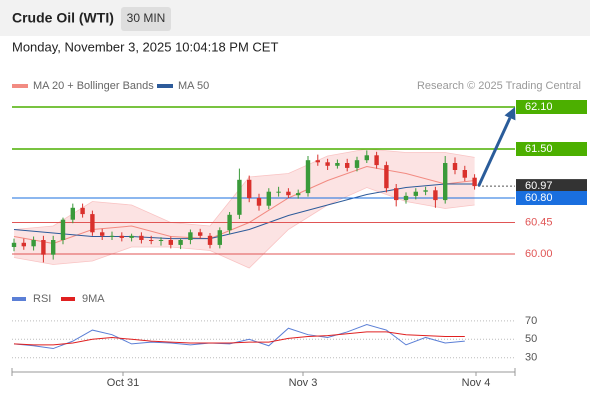 The image size is (590, 400). I want to click on forecast-arrowhead, so click(510, 114).